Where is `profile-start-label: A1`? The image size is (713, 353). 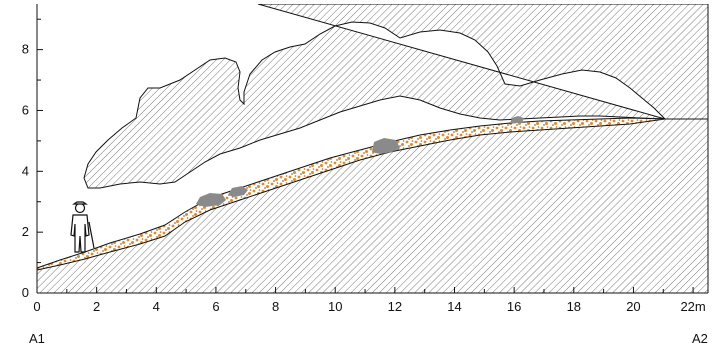
profile-start-label: A1 is located at coordinates (37, 338).